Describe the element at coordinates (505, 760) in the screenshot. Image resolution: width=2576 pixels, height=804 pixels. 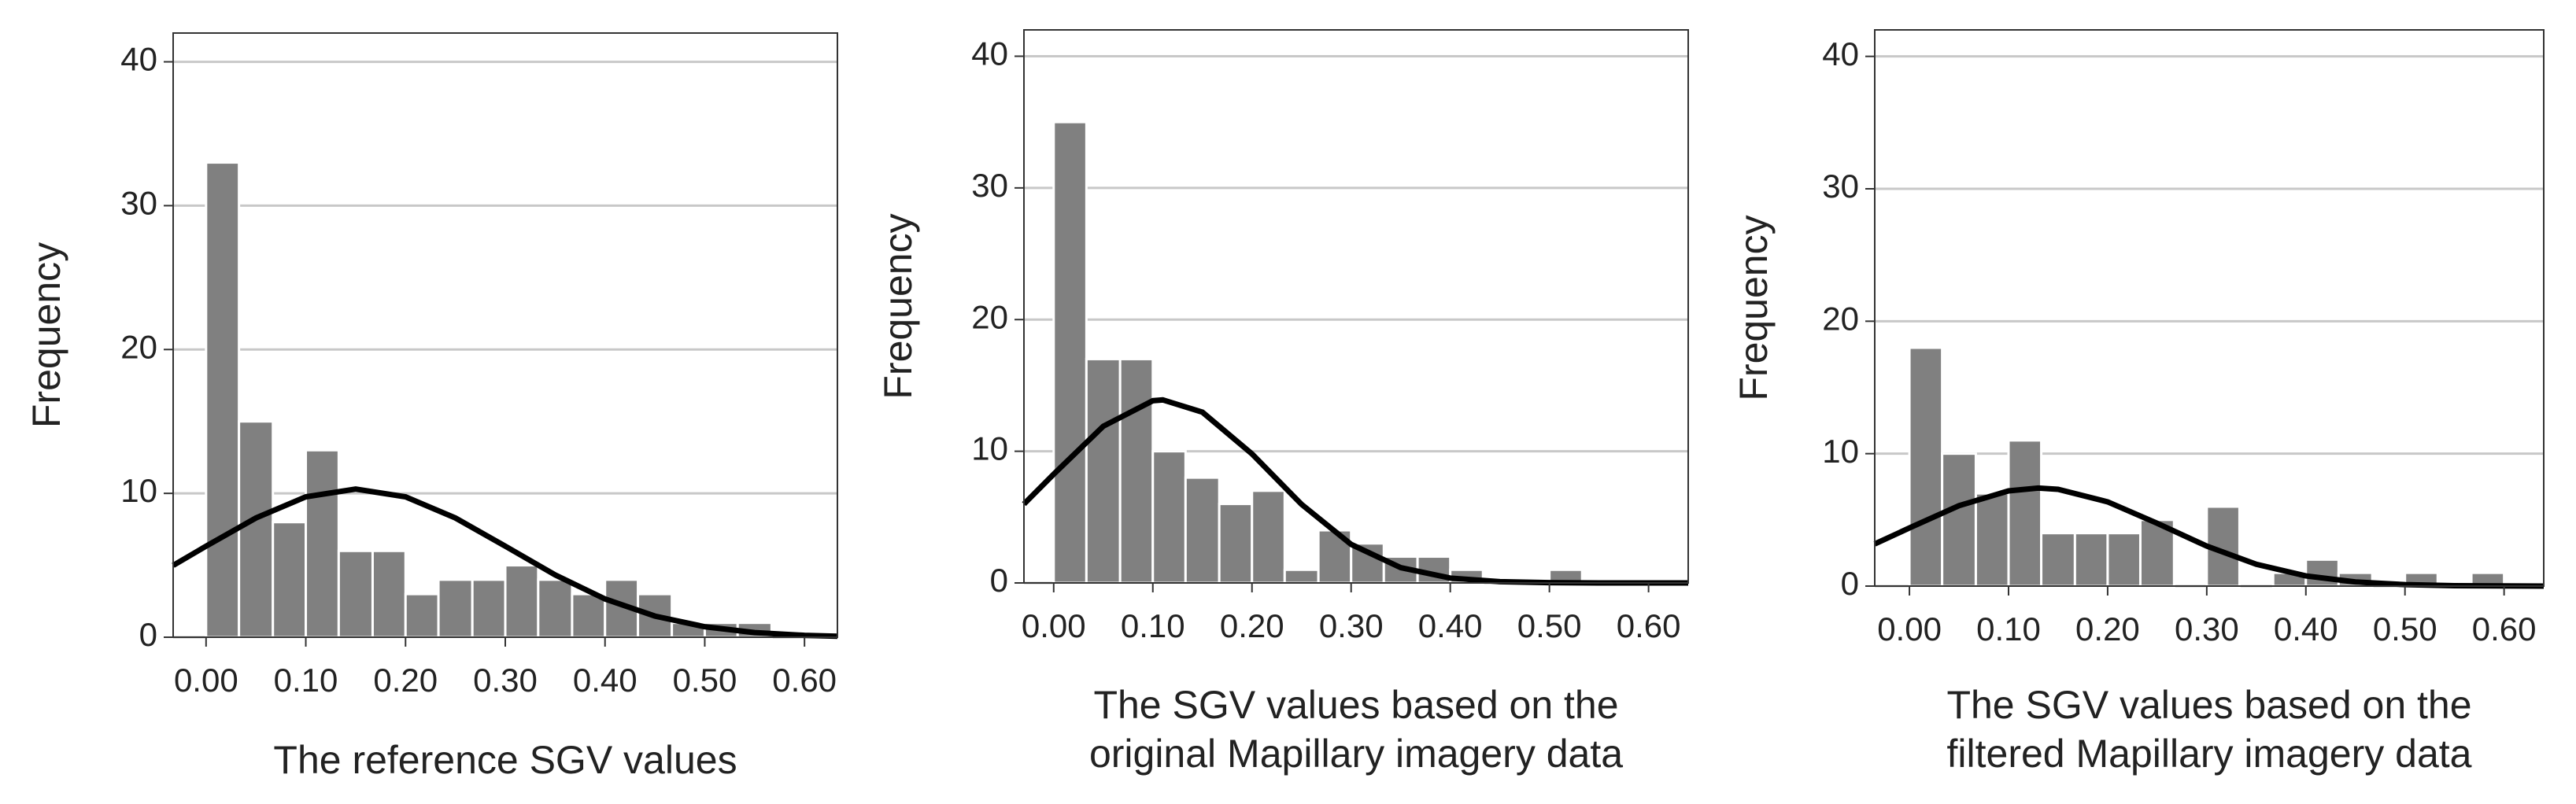
I see `x-axis-label: The reference SGV values` at that location.